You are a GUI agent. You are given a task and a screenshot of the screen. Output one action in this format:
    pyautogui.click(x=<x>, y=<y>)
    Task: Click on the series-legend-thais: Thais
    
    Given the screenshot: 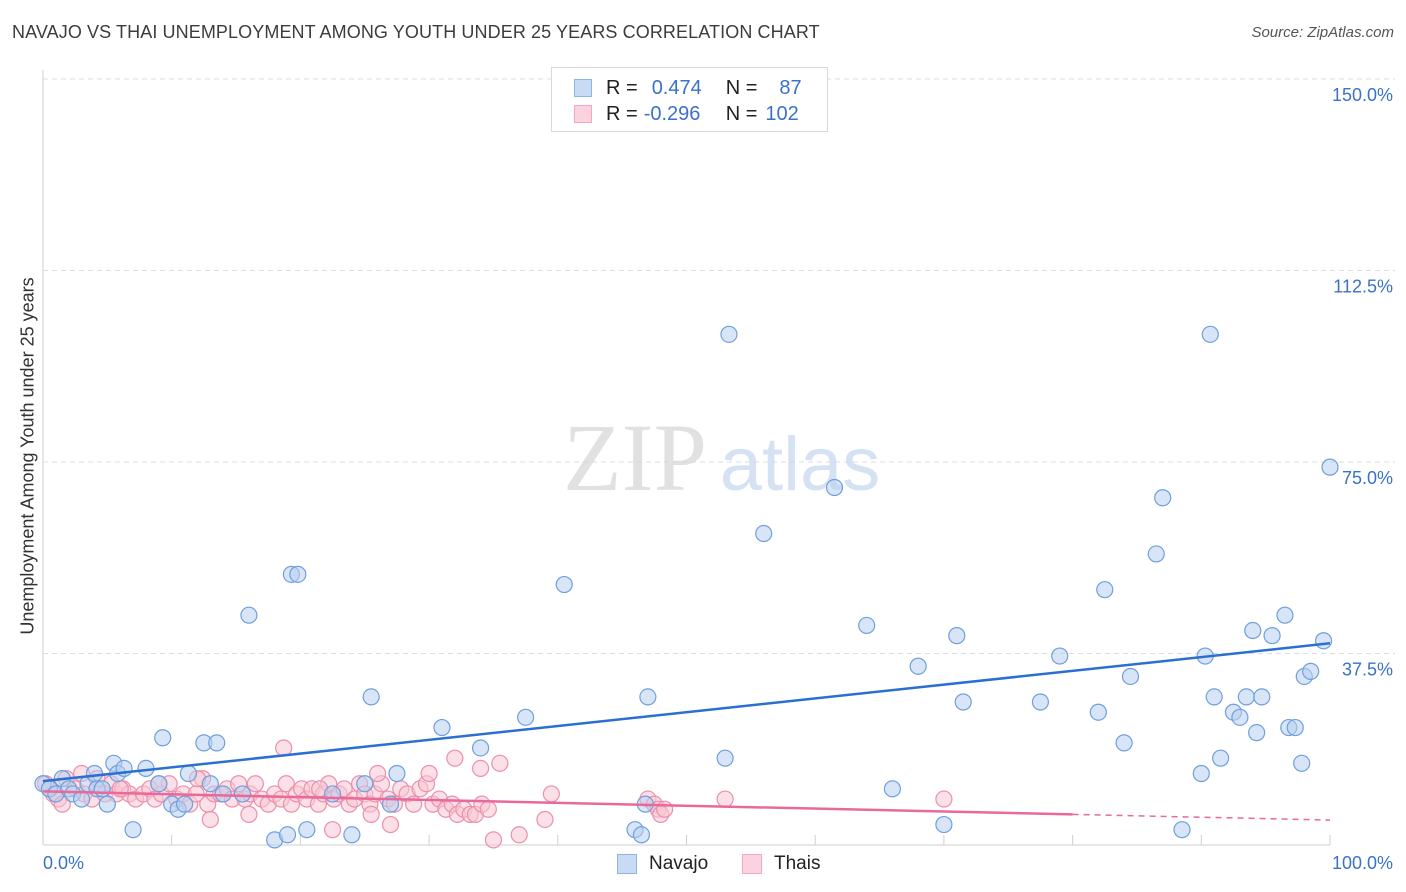 What is the action you would take?
    pyautogui.click(x=781, y=864)
    